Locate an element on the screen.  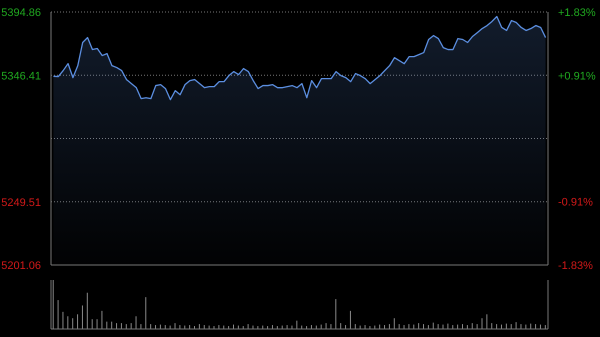
y2-tick-label: -0.91% is located at coordinates (576, 202).